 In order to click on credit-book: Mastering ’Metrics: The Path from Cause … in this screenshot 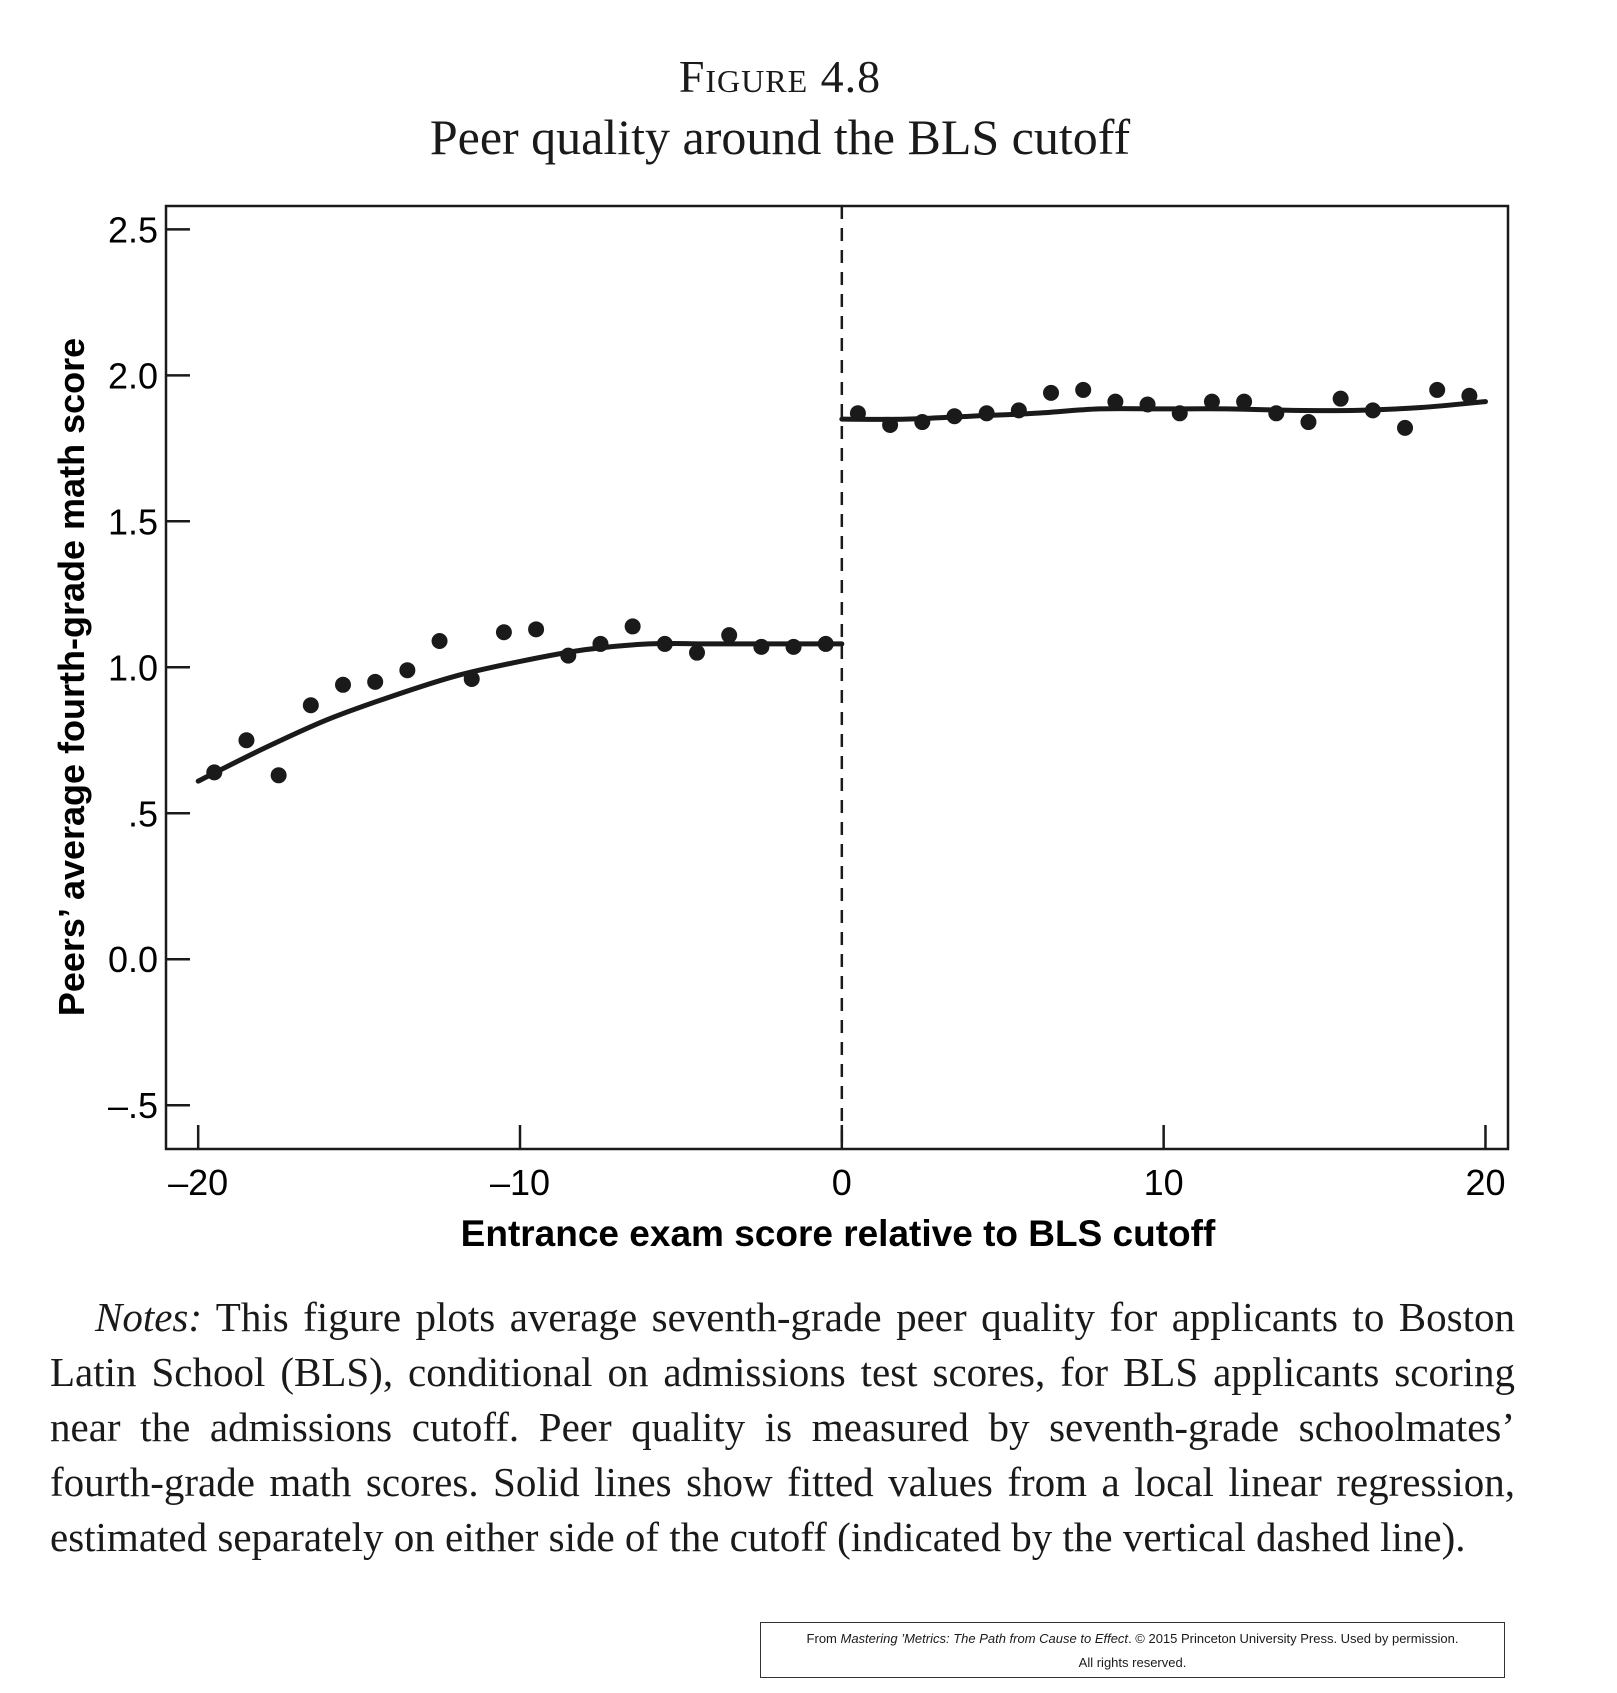, I will do `click(984, 1638)`.